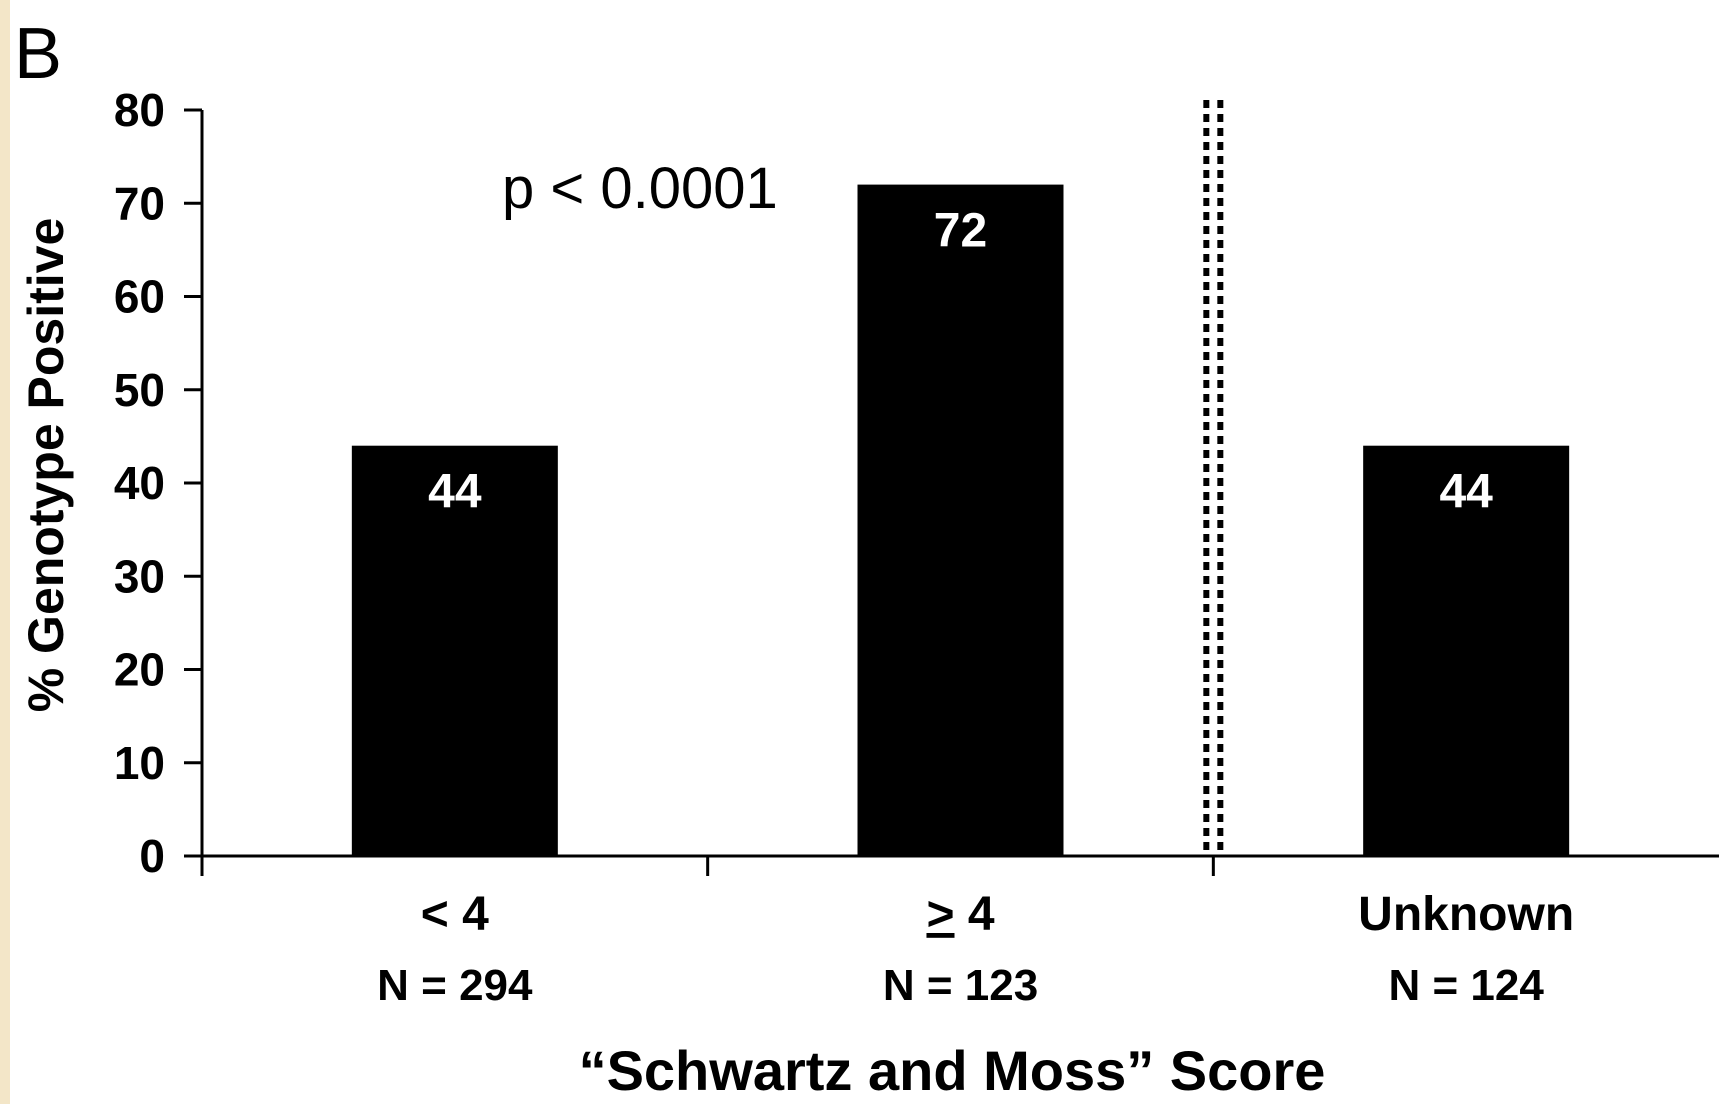 Image resolution: width=1719 pixels, height=1109 pixels. What do you see at coordinates (152, 856) in the screenshot?
I see `y-tick-label: 0` at bounding box center [152, 856].